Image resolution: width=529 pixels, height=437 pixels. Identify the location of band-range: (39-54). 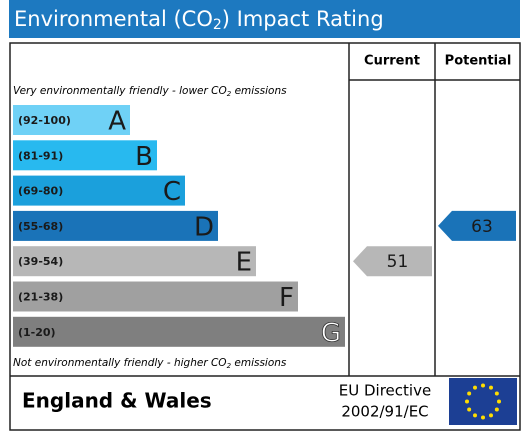
(40, 261).